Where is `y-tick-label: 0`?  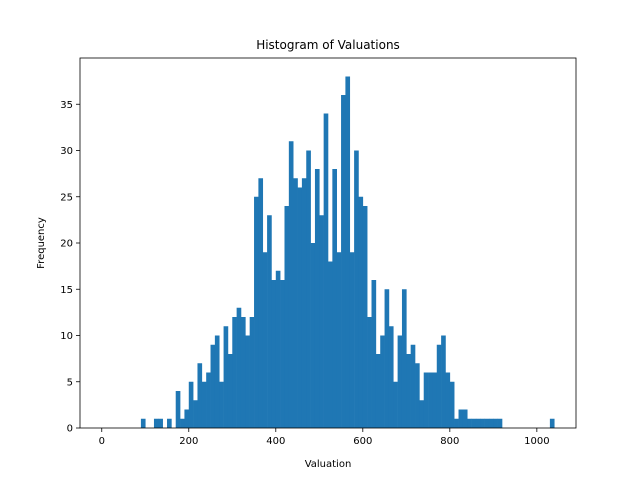 y-tick-label: 0 is located at coordinates (70, 429).